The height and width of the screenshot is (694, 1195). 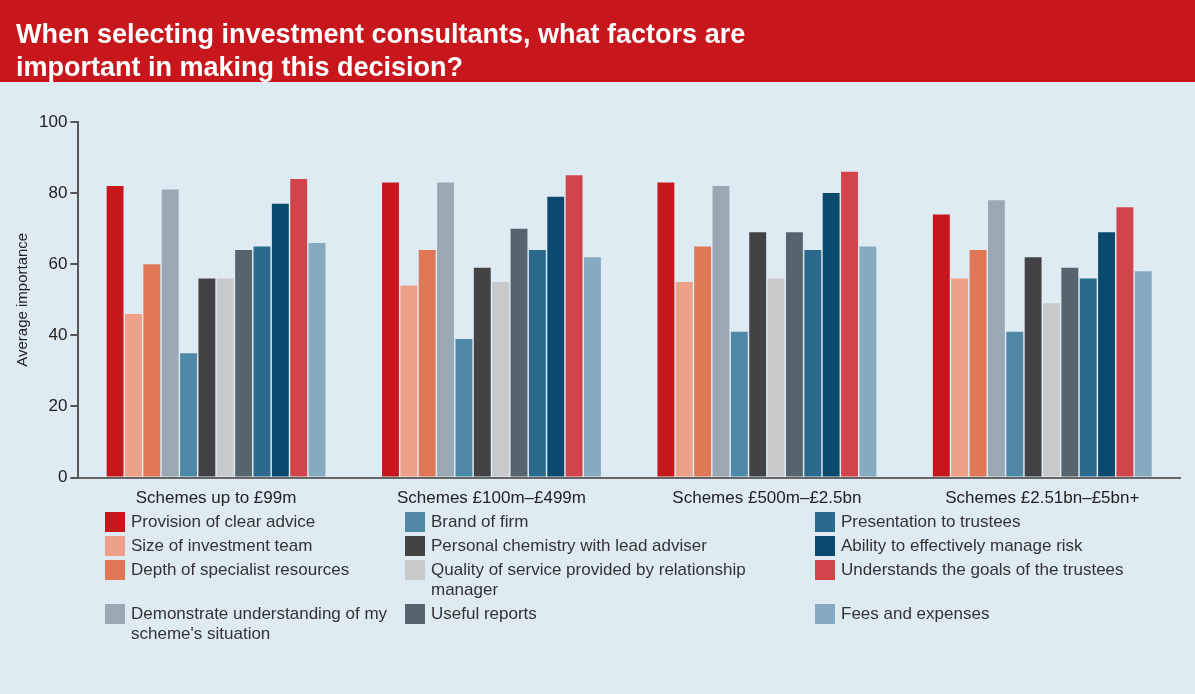 I want to click on y-tick-label: 40, so click(x=58, y=335).